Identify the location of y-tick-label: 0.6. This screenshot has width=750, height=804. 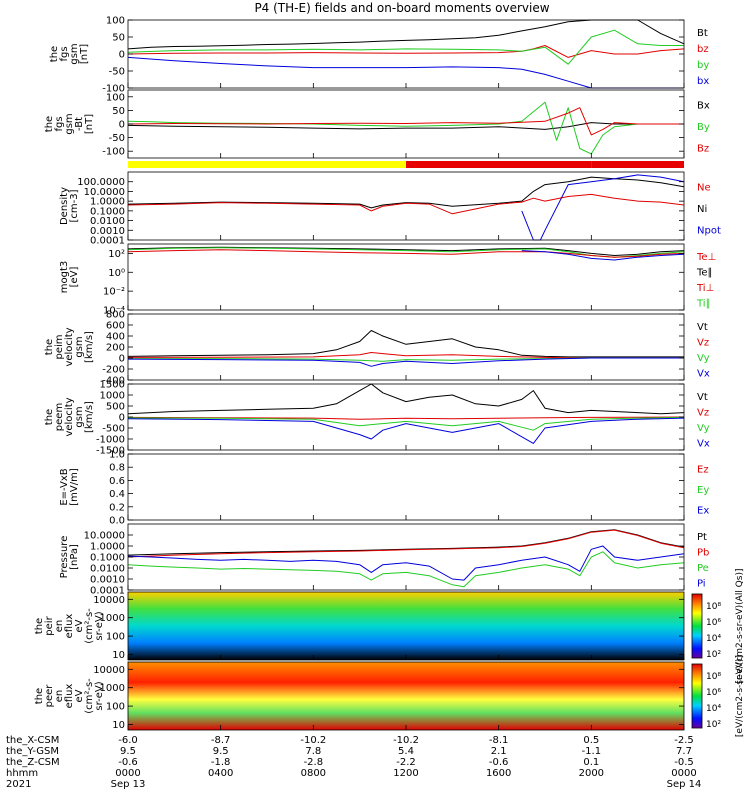
(117, 481).